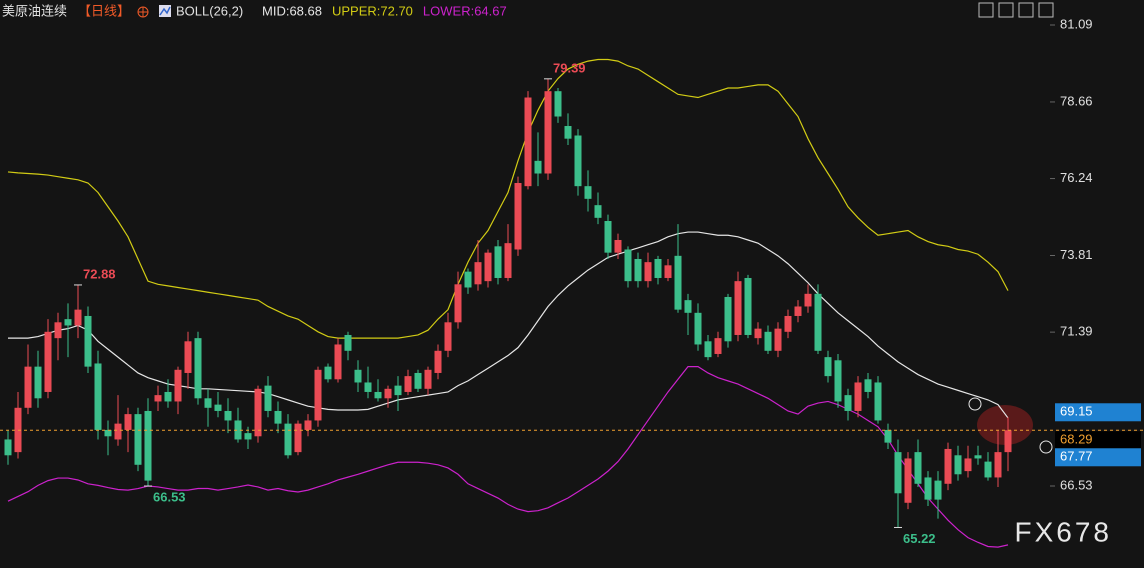 This screenshot has height=568, width=1144. I want to click on extreme-label: 72.88, so click(99, 273).